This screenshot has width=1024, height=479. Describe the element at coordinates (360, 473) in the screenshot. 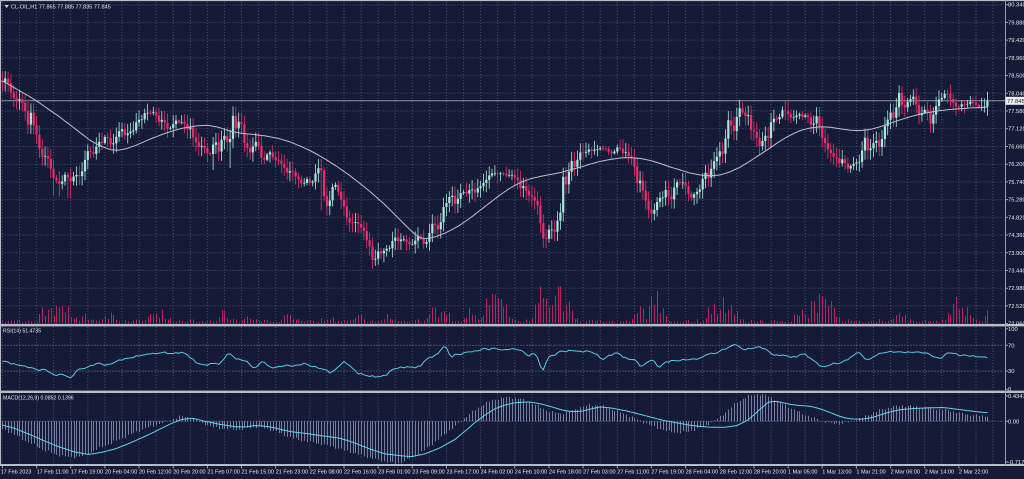

I see `svg-text: 22 Feb 16:00` at that location.